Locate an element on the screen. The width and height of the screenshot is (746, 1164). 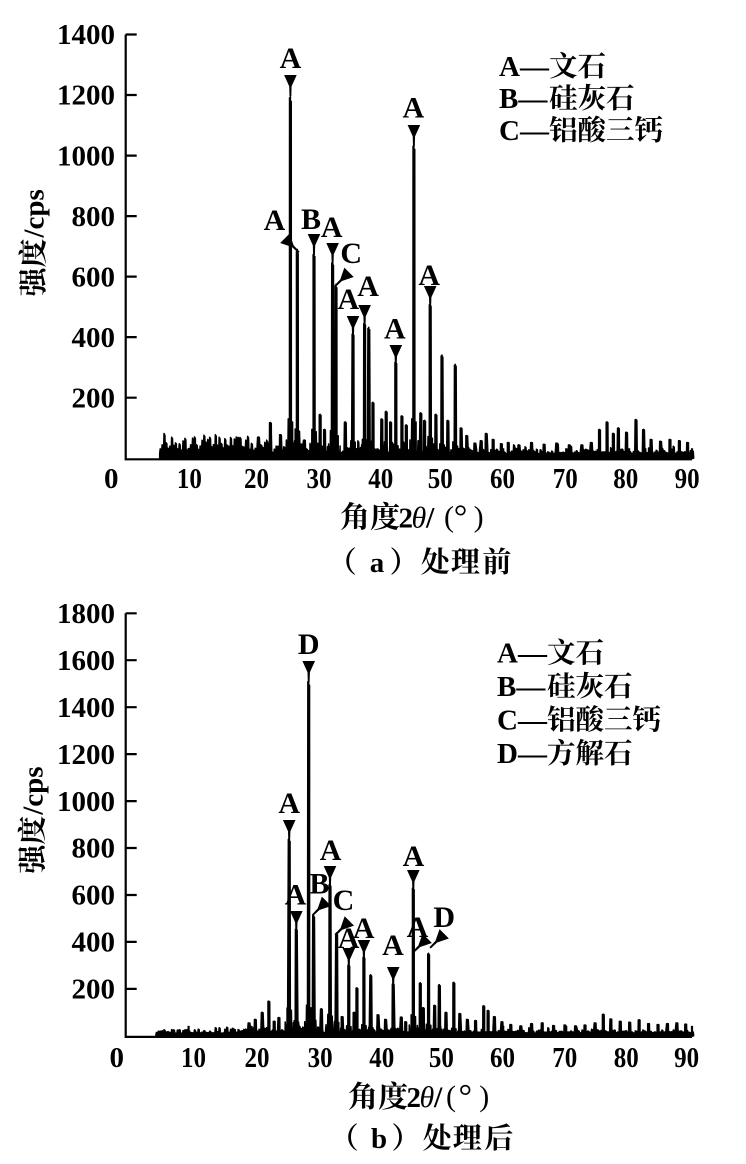
svg-text: 1800 is located at coordinates (86, 614).